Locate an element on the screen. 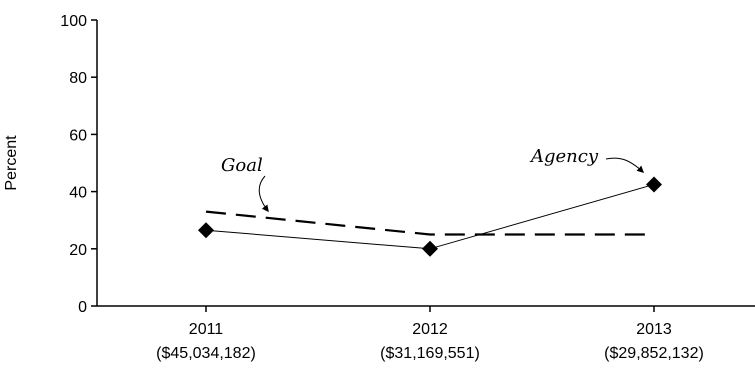 The image size is (755, 368). goal-annotation-arrow is located at coordinates (263, 194).